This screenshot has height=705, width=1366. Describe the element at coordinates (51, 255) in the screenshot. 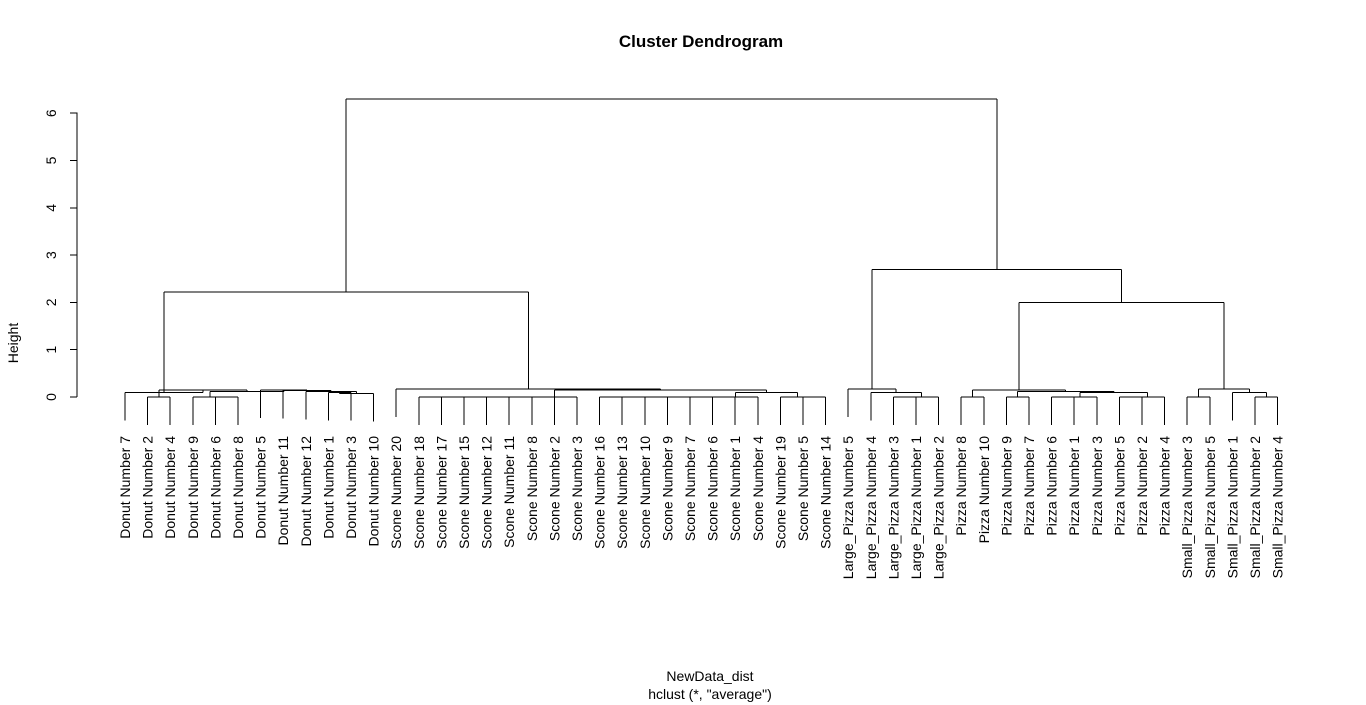

I see `y-tick-label: 3` at that location.